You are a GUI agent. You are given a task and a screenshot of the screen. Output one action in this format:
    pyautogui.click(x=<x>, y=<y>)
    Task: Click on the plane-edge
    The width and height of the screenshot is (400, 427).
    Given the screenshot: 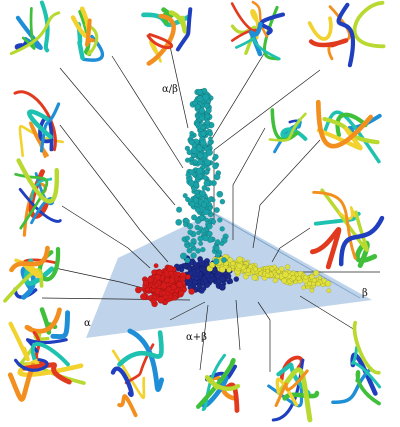 What is the action you would take?
    pyautogui.click(x=287, y=256)
    